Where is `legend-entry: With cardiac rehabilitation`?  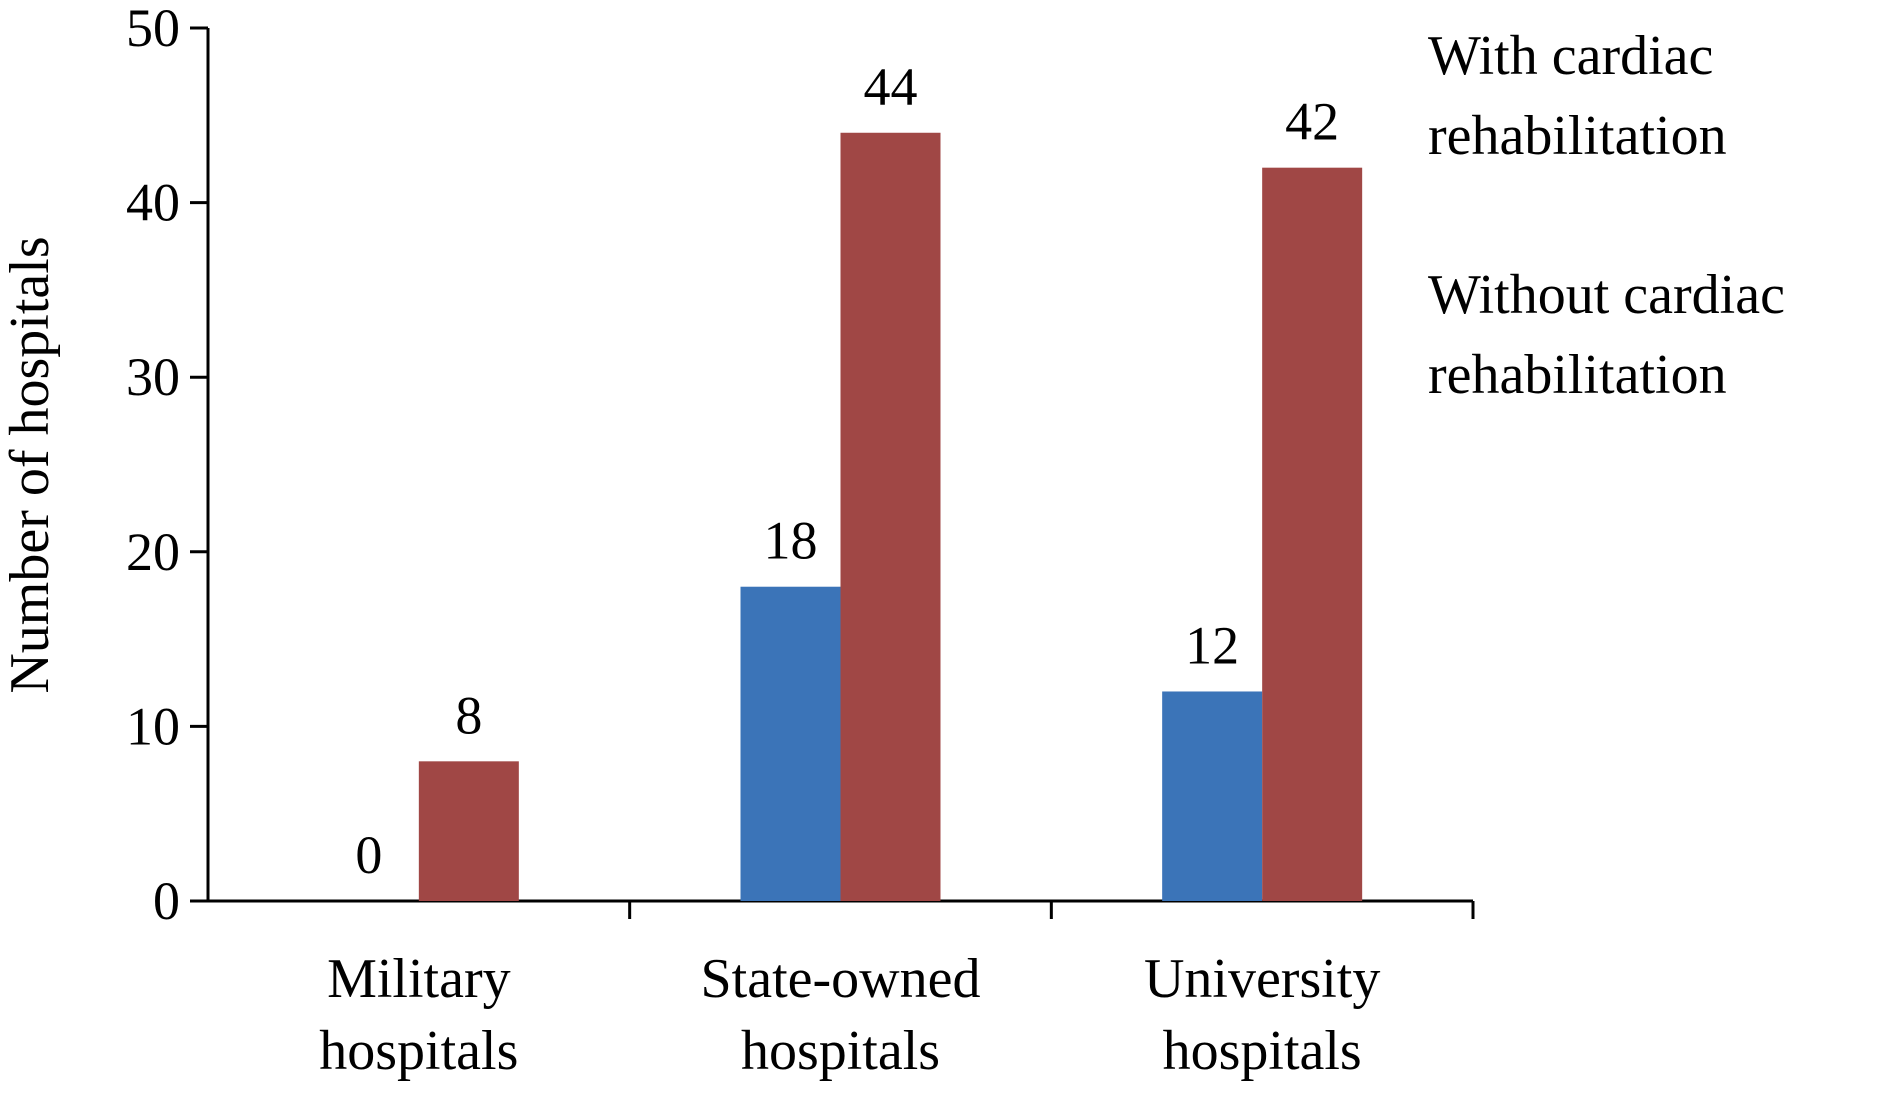
legend-entry: With cardiac rehabilitation is located at coordinates (1577, 96).